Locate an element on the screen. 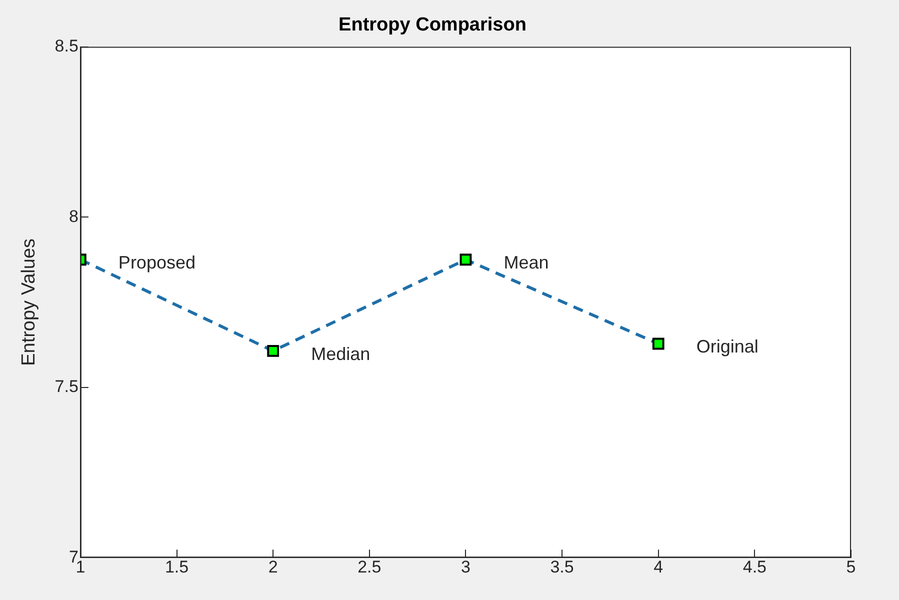 This screenshot has width=899, height=600. x-tick-label: 2.5 is located at coordinates (370, 566).